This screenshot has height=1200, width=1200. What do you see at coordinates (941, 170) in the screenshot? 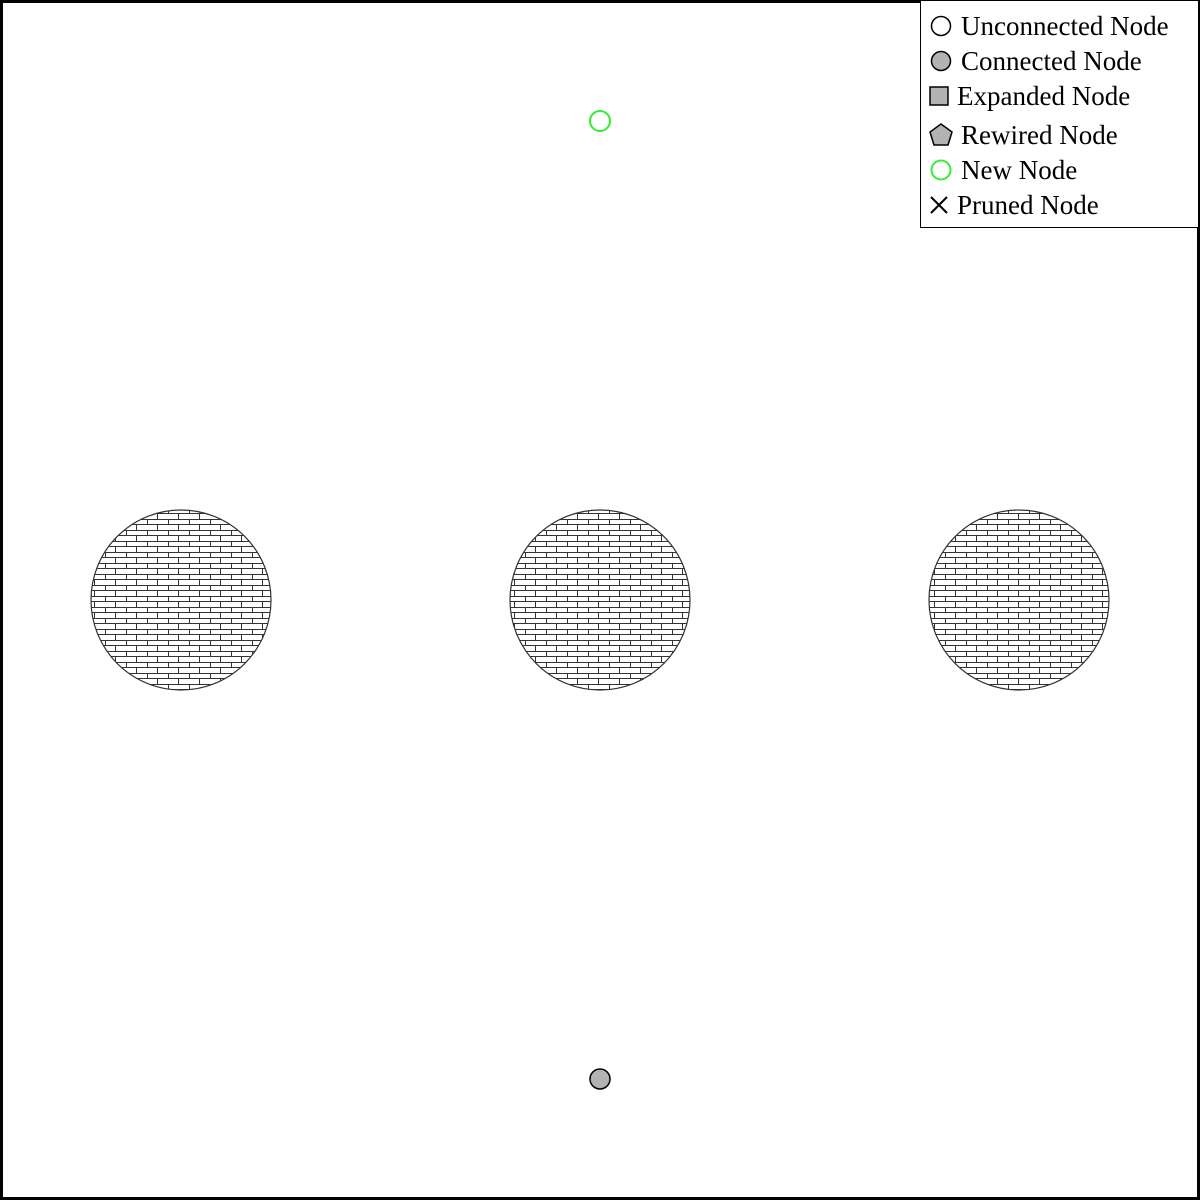
I see `new-node-icon` at bounding box center [941, 170].